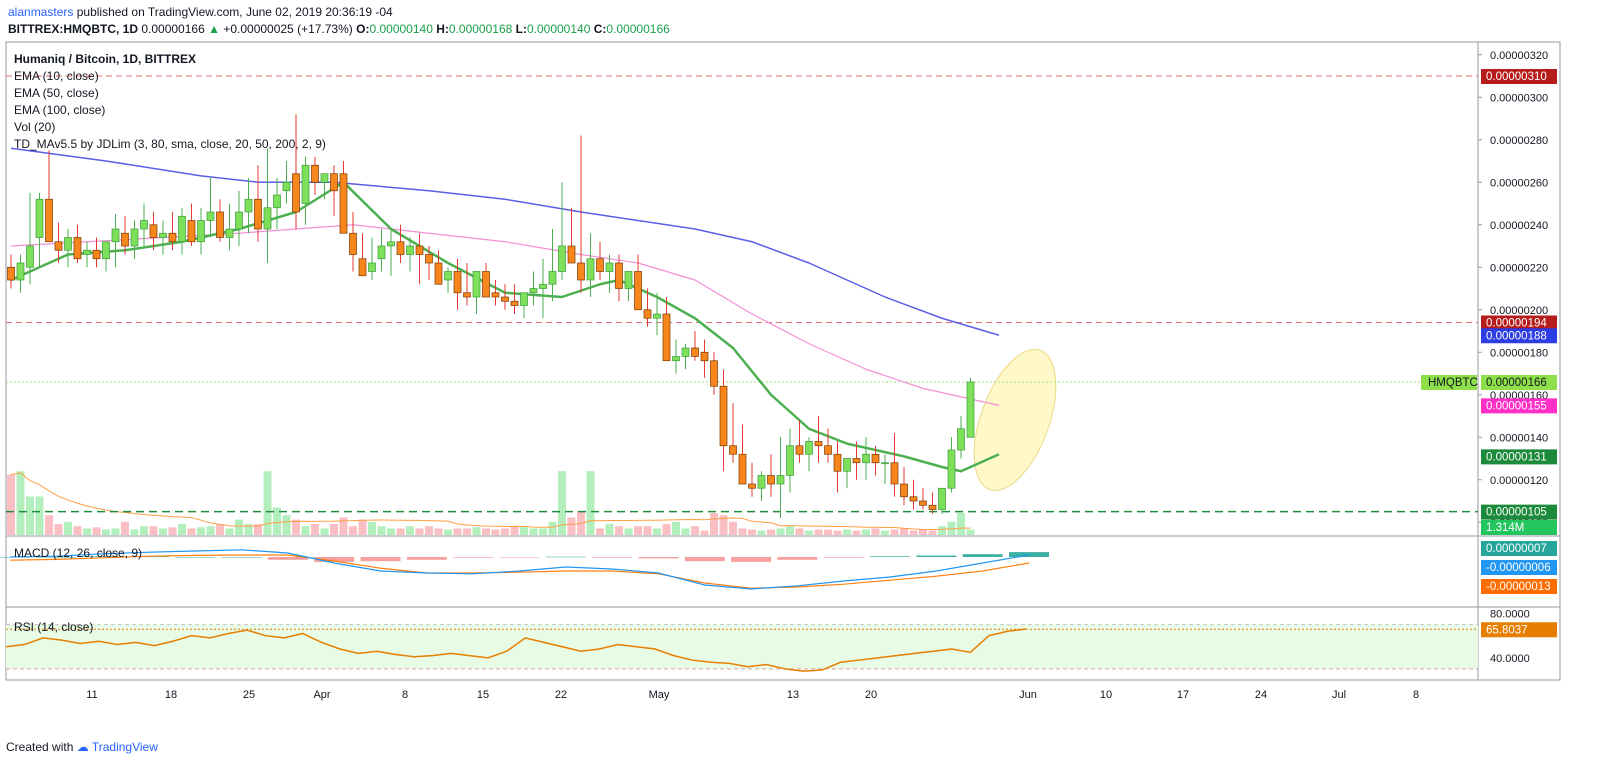 The width and height of the screenshot is (1615, 765). What do you see at coordinates (82, 747) in the screenshot?
I see `footer: Created with ☁ TradingView` at bounding box center [82, 747].